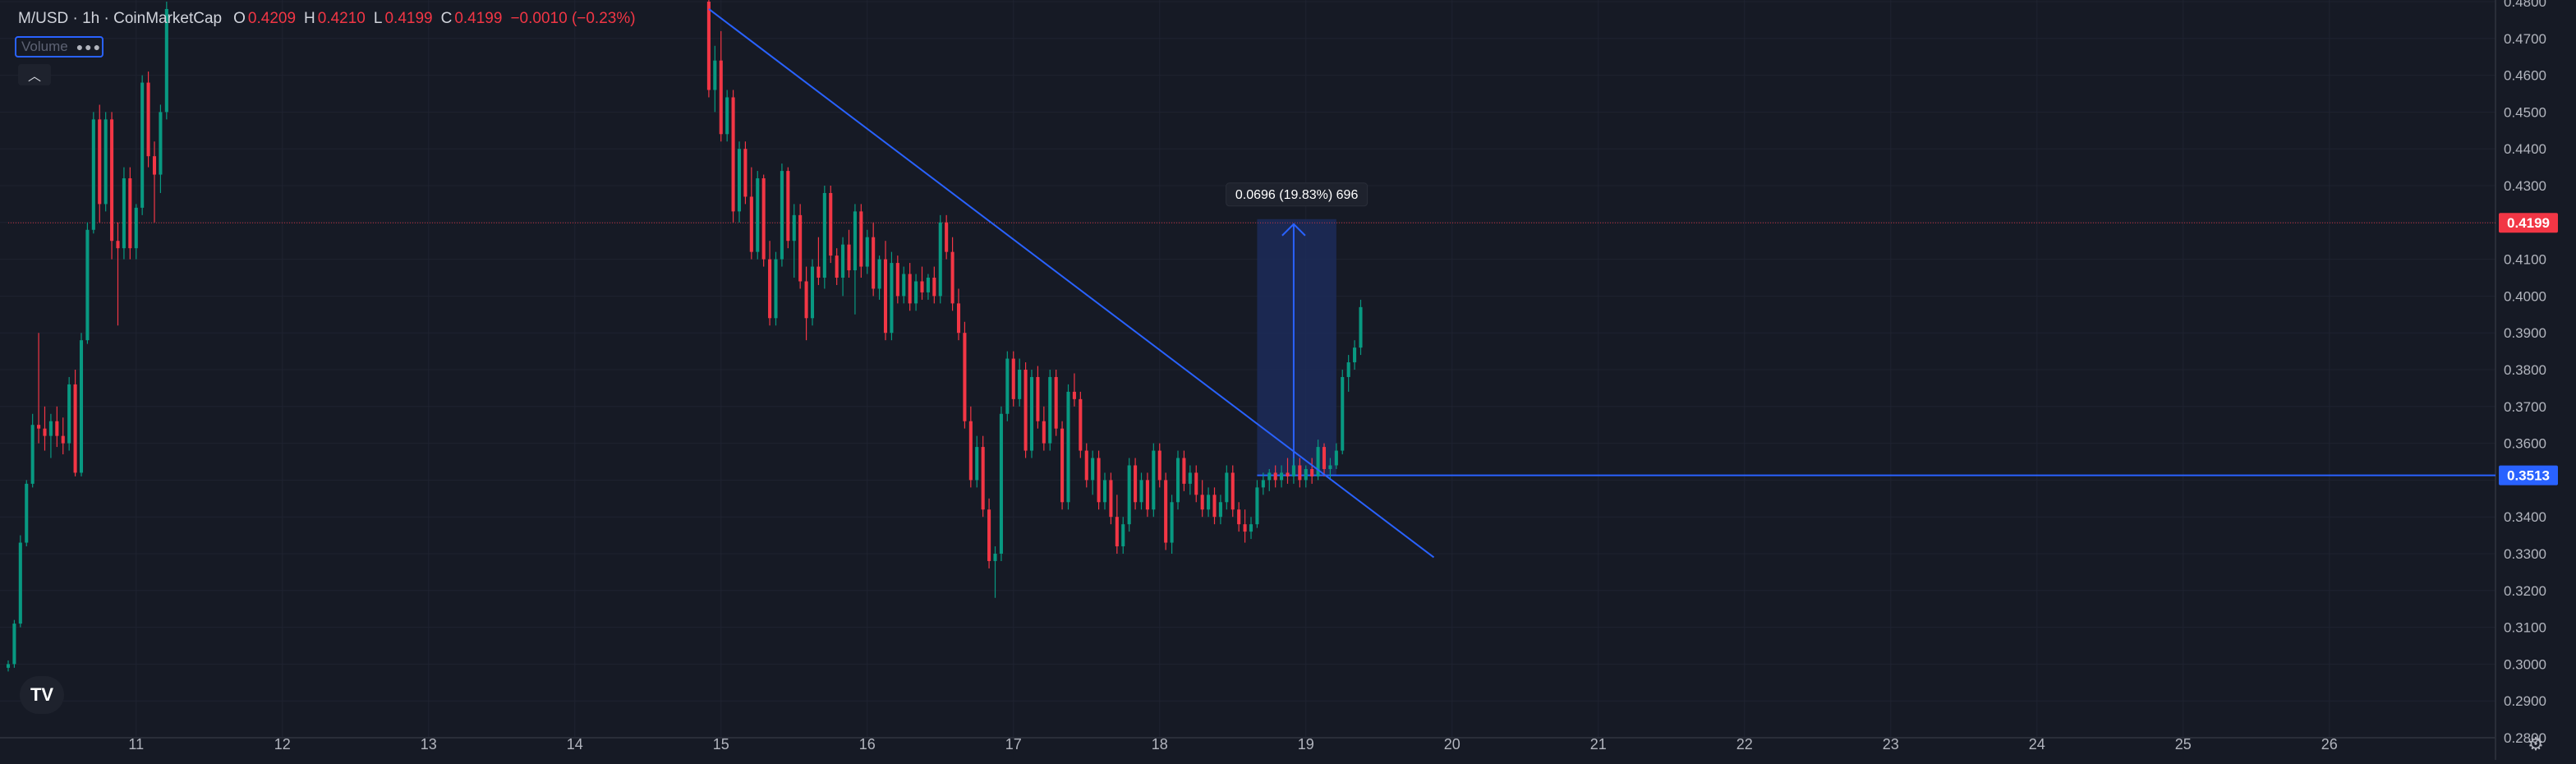 The image size is (2576, 764). I want to click on price-tick-label: 0.2900, so click(2525, 701).